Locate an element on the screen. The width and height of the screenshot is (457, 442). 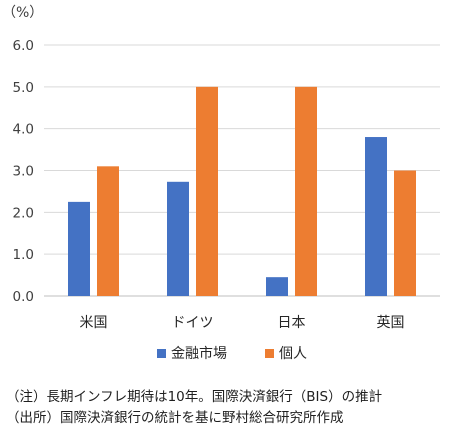
x-tick-label: 英国 is located at coordinates (391, 322).